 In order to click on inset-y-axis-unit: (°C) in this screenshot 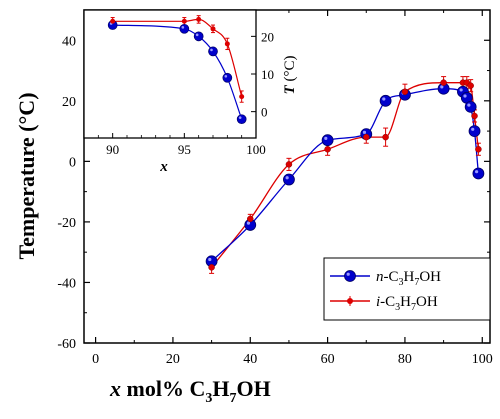, I will do `click(290, 71)`.